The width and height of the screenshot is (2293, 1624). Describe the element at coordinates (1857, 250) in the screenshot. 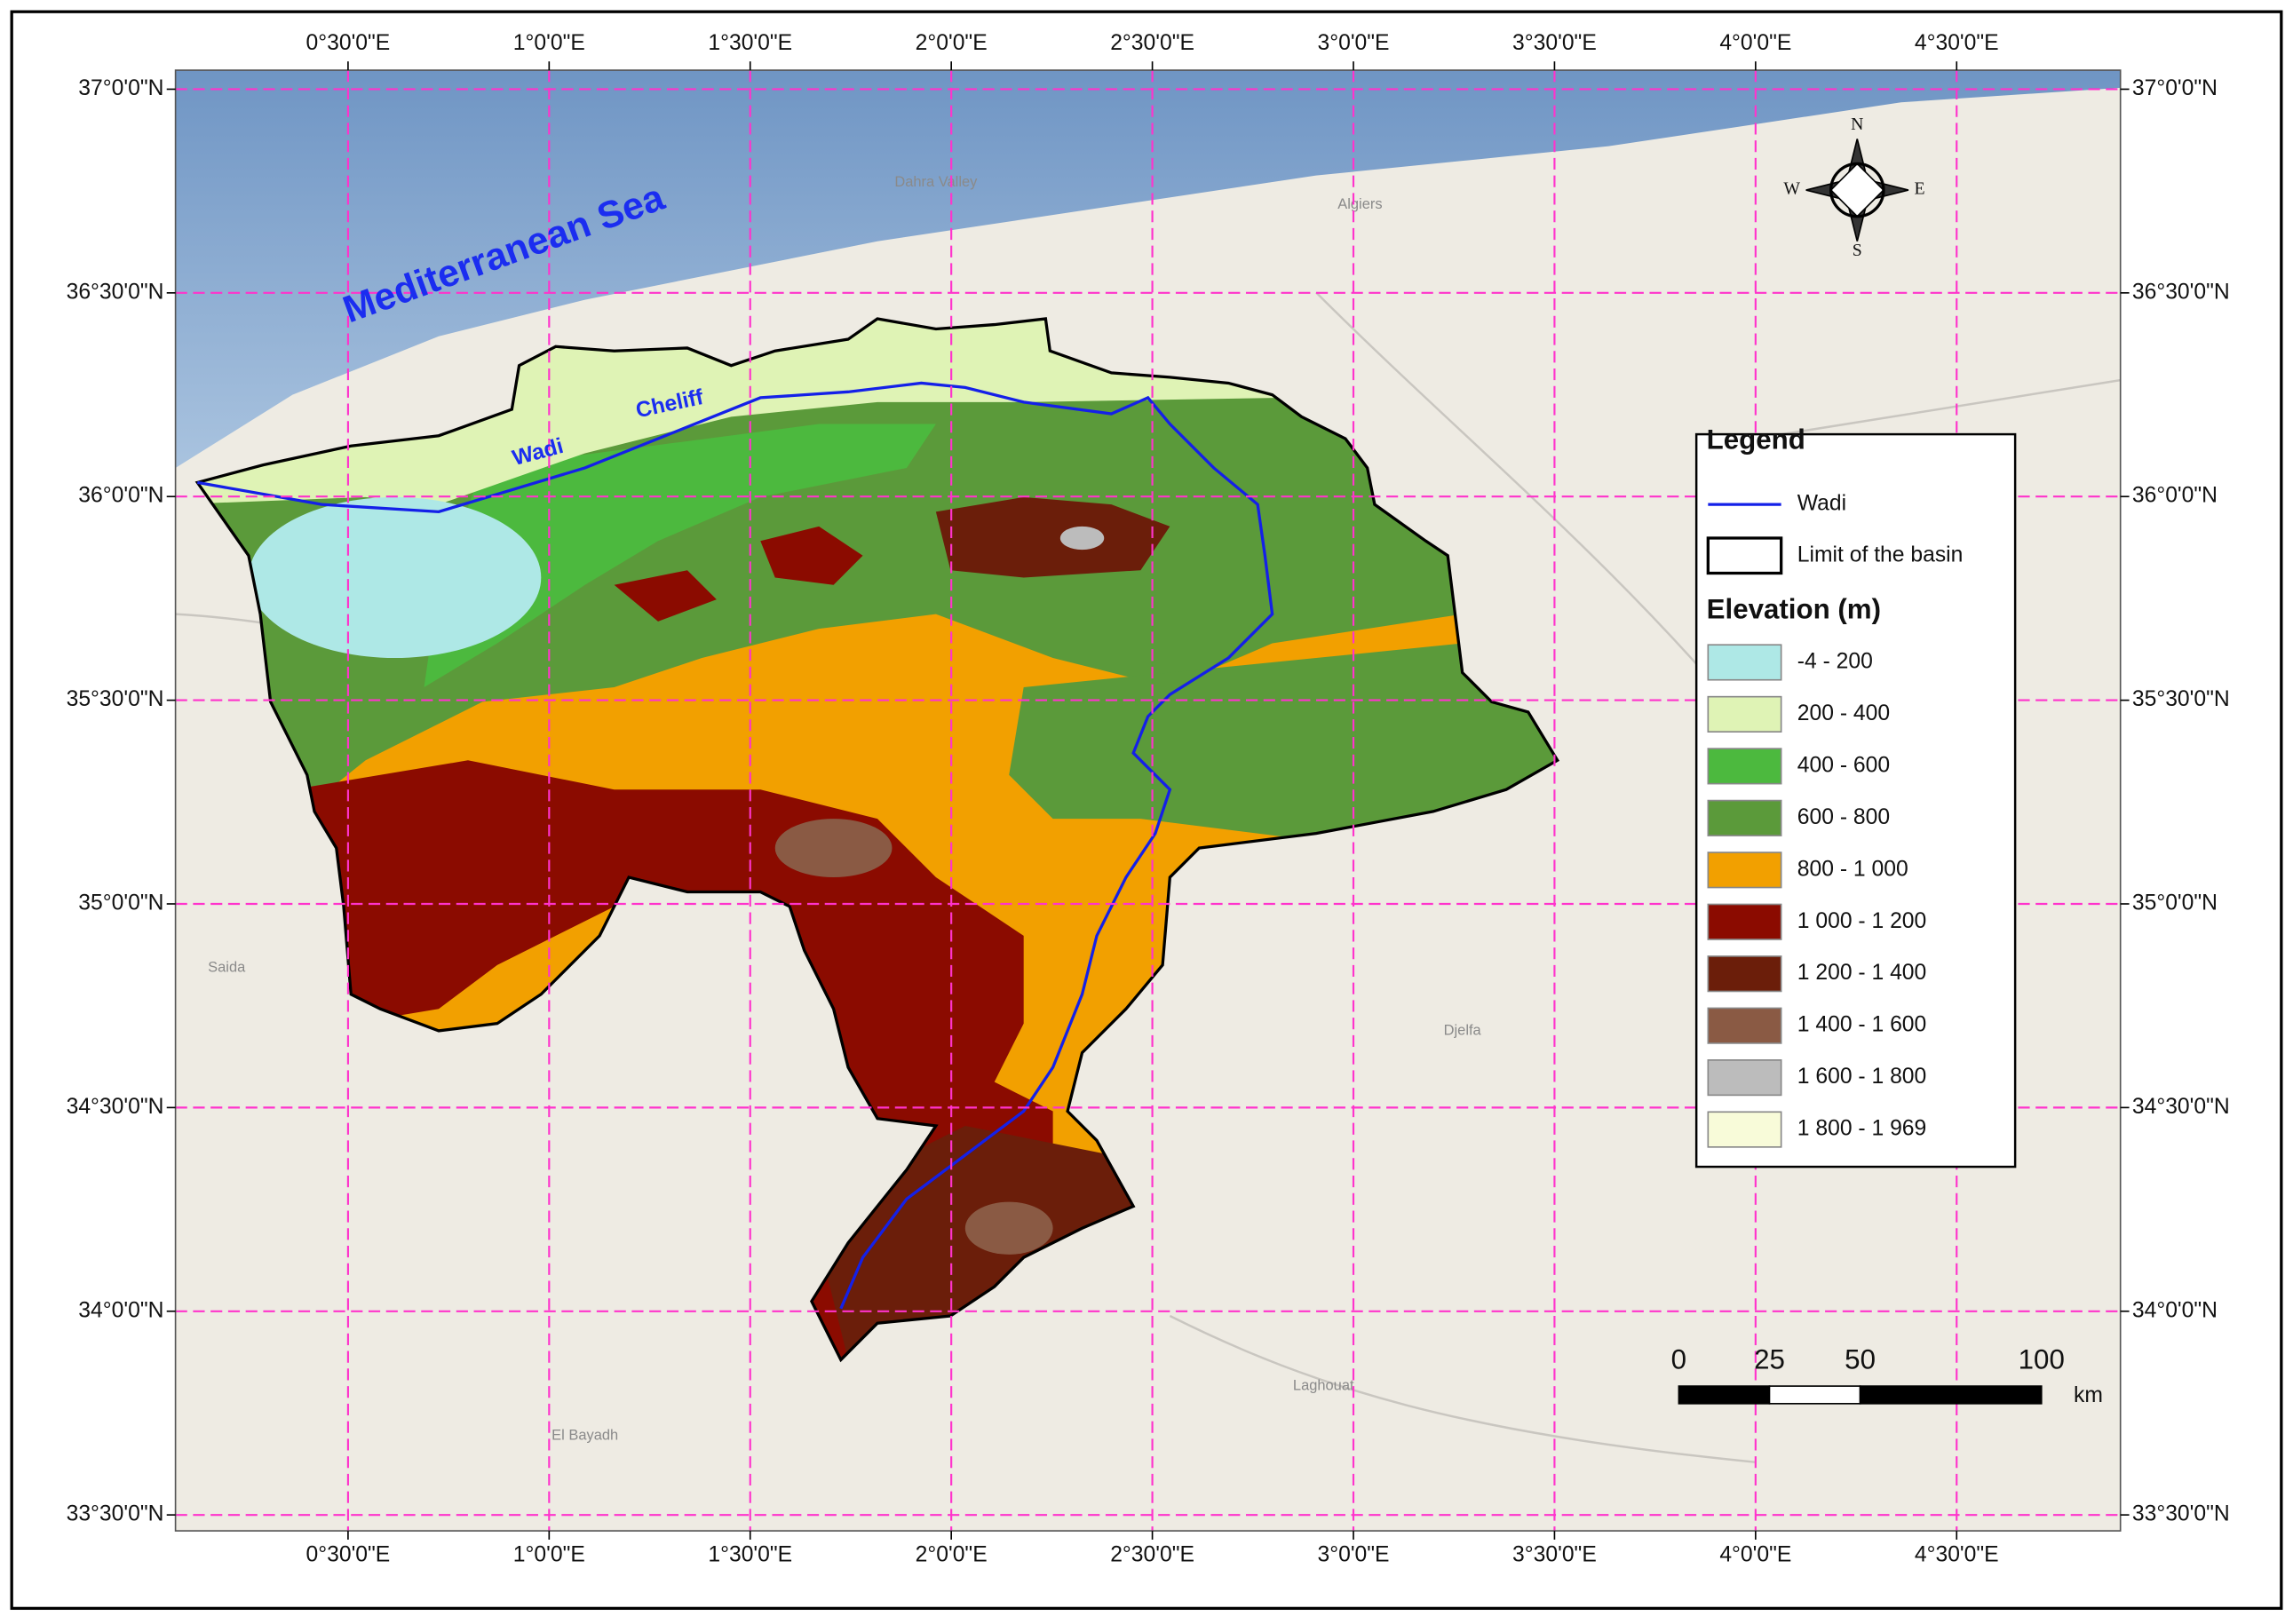

I see `compass-letter: S` at that location.